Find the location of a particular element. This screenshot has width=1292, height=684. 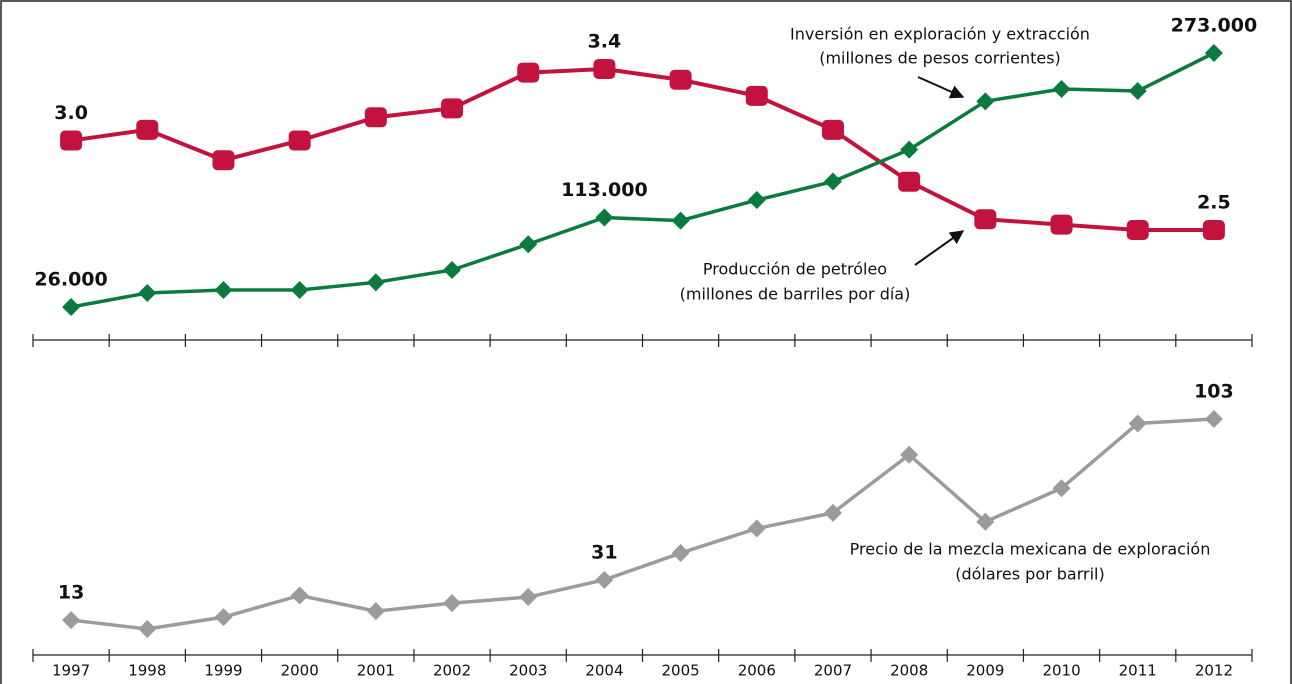

data-label: 26.000 is located at coordinates (70, 280).